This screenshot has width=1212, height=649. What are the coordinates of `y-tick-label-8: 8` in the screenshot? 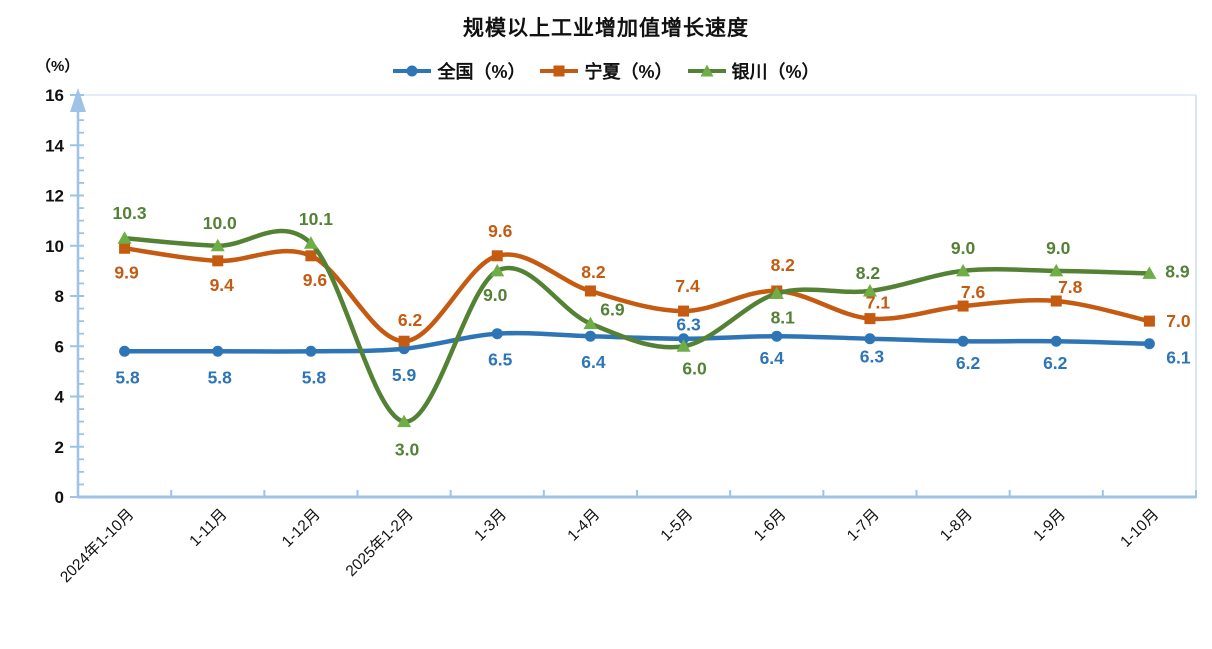 It's located at (59, 296).